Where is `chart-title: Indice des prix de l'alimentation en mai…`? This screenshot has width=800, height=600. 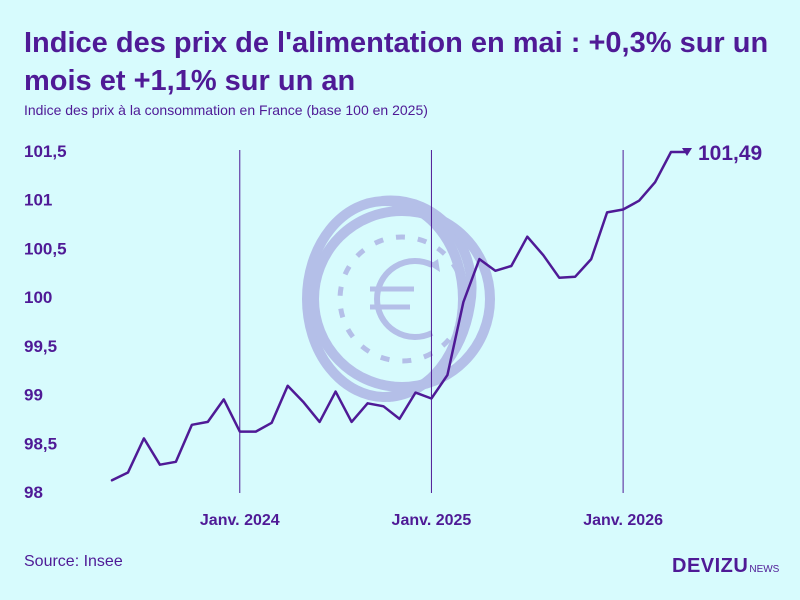
chart-title: Indice des prix de l'alimentation en mai… is located at coordinates (396, 62).